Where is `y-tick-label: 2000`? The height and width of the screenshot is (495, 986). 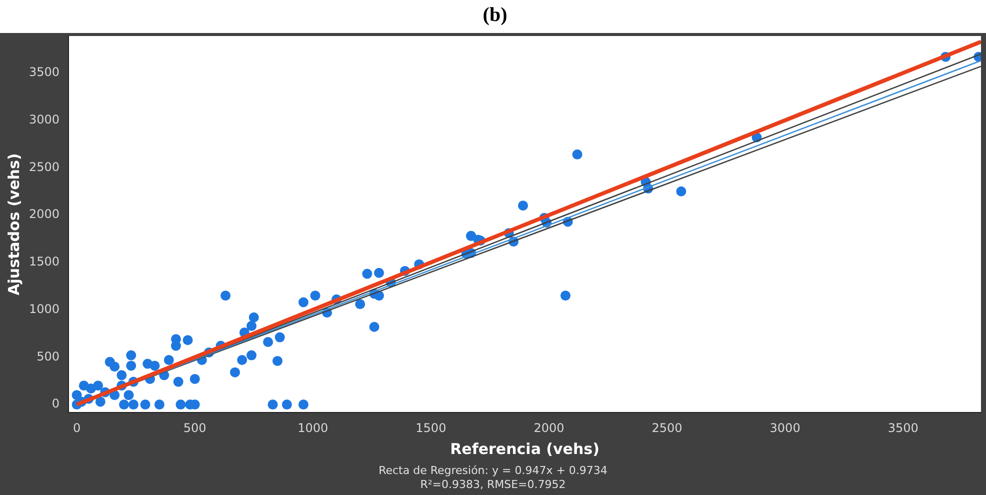
y-tick-label: 2000 is located at coordinates (44, 214).